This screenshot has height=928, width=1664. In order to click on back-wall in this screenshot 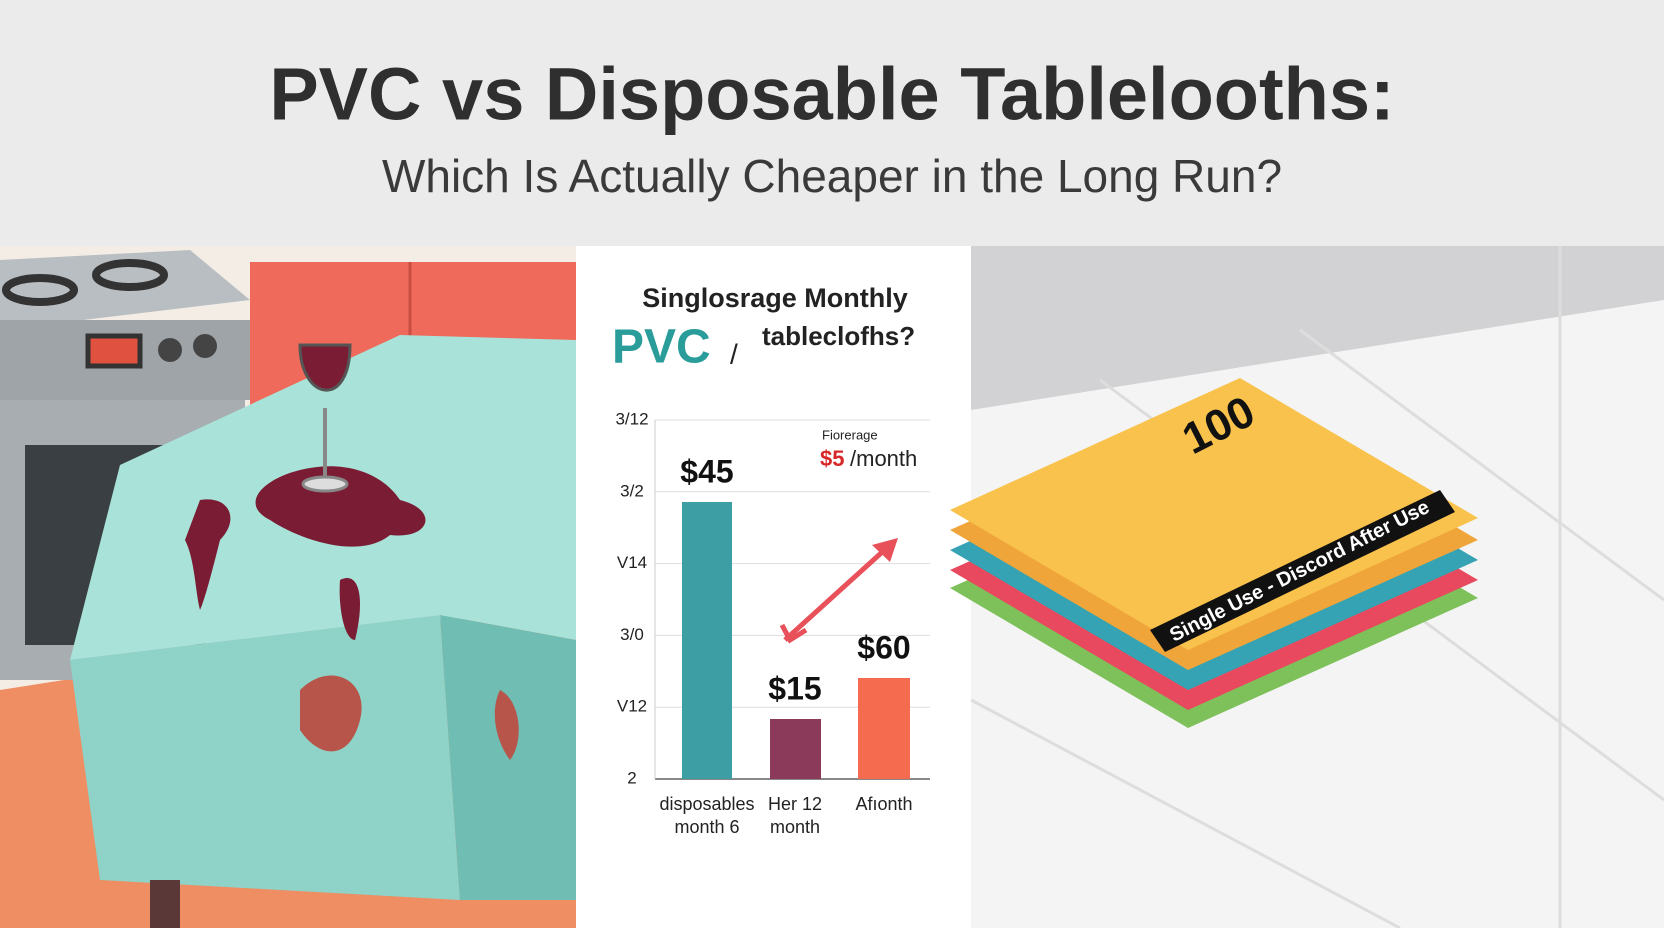, I will do `click(1317, 328)`.